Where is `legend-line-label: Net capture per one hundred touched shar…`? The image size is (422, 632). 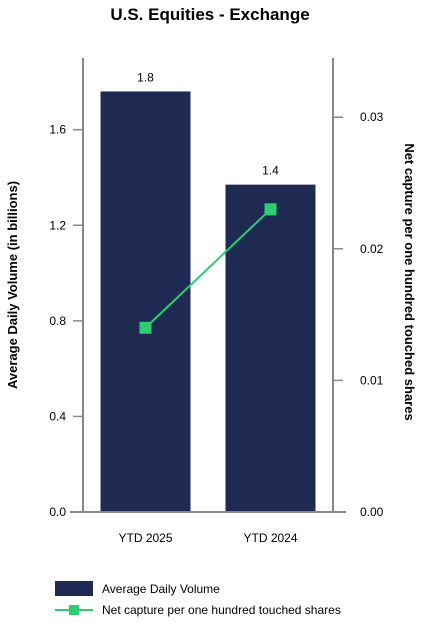
legend-line-label: Net capture per one hundred touched shar… is located at coordinates (221, 610).